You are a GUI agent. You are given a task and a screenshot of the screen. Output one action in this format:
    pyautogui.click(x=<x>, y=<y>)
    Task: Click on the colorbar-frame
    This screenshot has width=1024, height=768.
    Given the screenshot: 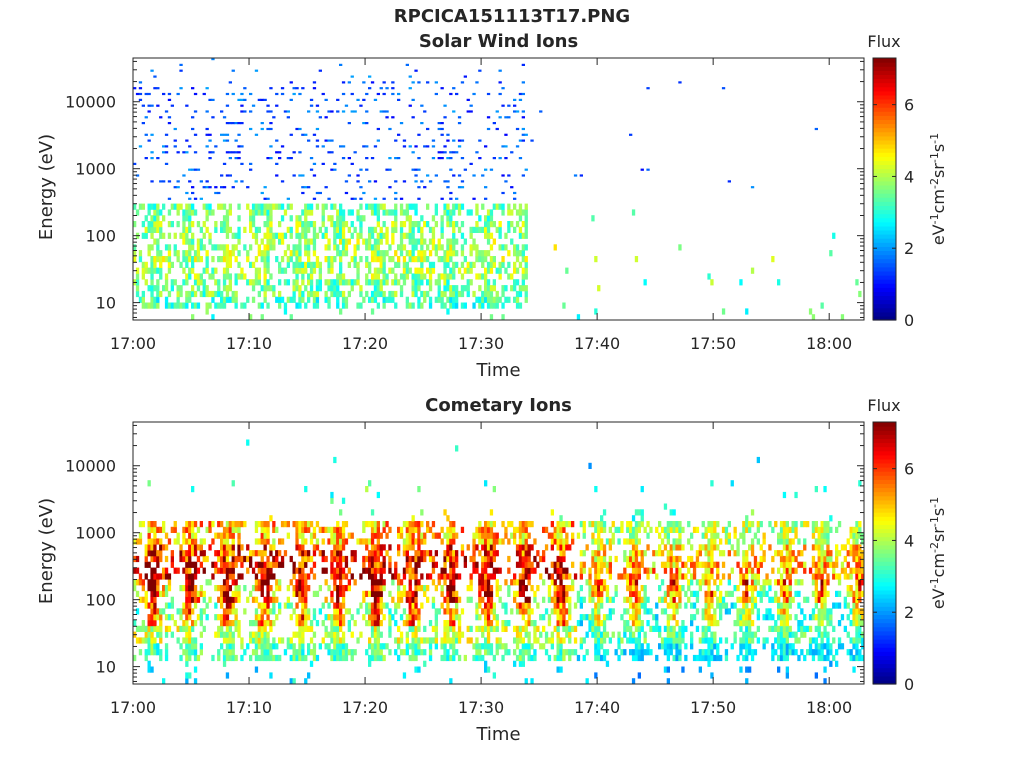 What is the action you would take?
    pyautogui.click(x=884, y=189)
    